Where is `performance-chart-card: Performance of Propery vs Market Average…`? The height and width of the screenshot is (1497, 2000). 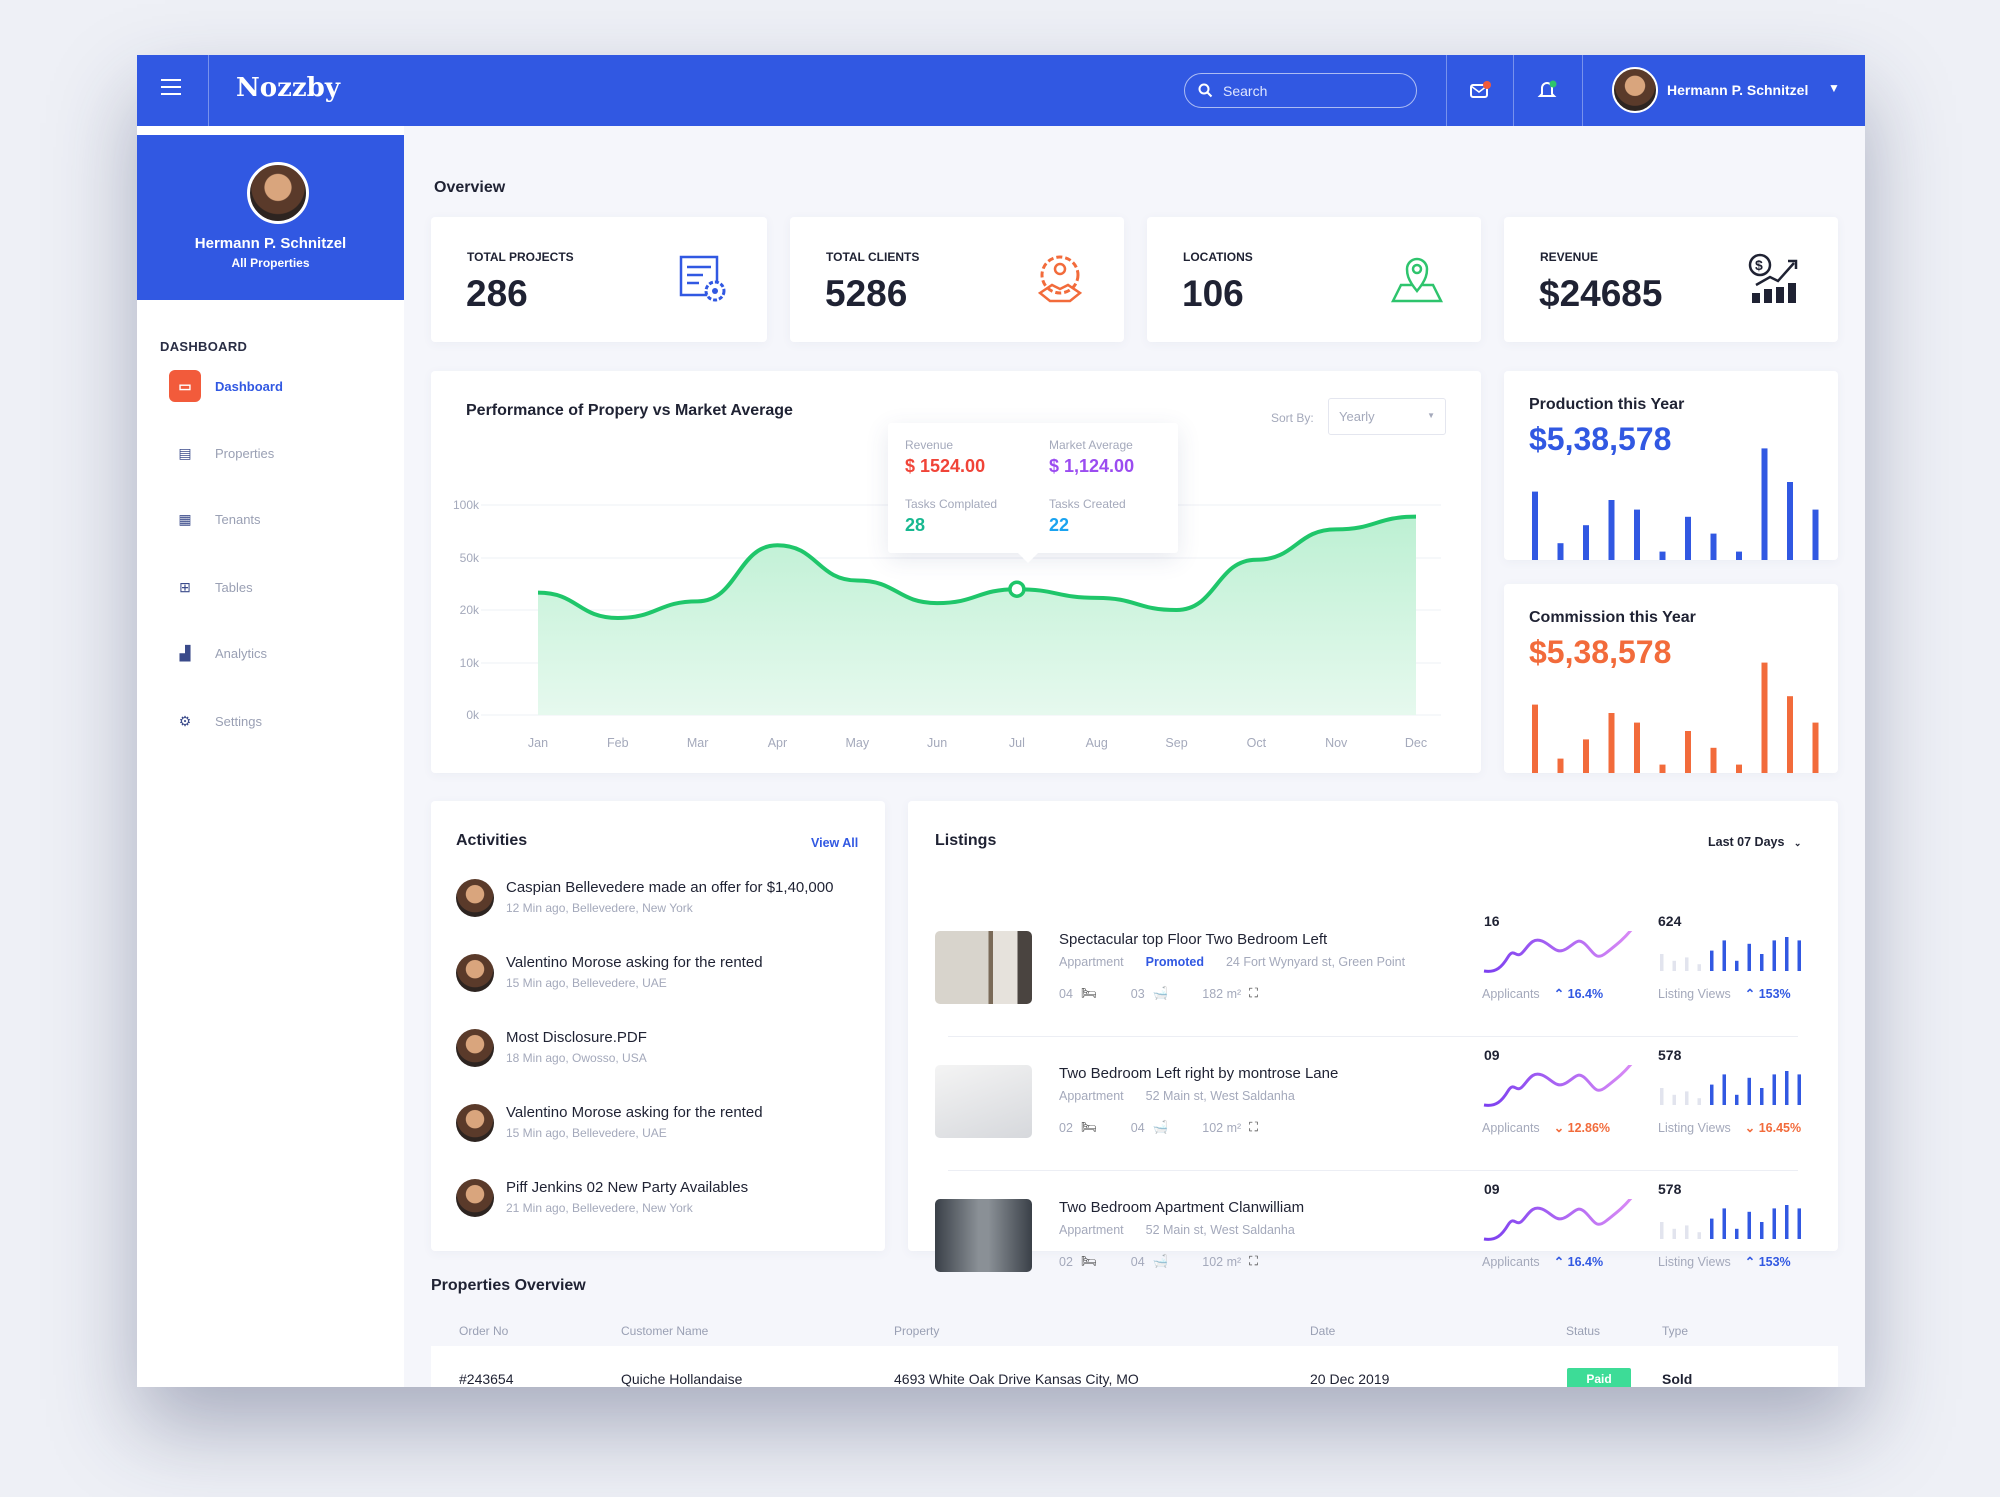 performance-chart-card: Performance of Propery vs Market Average… is located at coordinates (956, 572).